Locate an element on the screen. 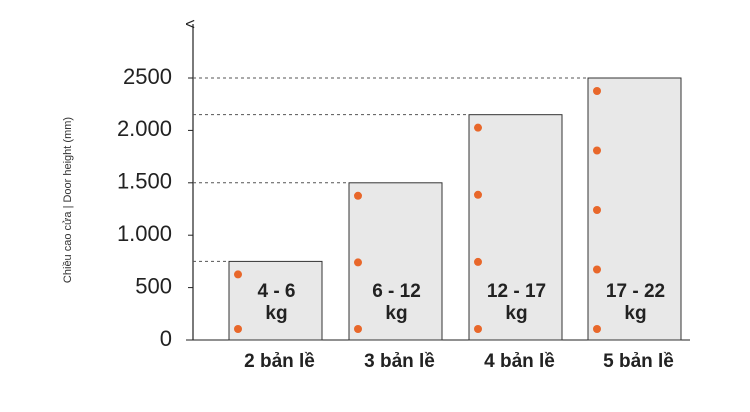 This screenshot has height=412, width=750. bar-label: 4 - 6 is located at coordinates (276, 291).